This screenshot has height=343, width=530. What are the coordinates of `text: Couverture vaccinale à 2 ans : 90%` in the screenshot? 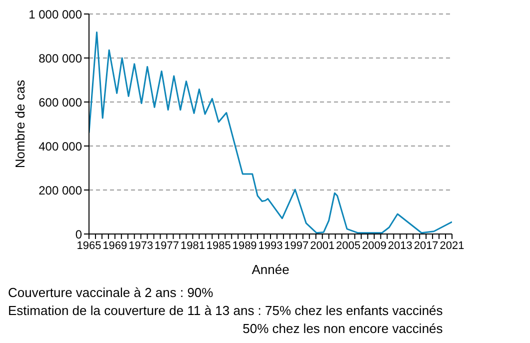 It's located at (111, 293).